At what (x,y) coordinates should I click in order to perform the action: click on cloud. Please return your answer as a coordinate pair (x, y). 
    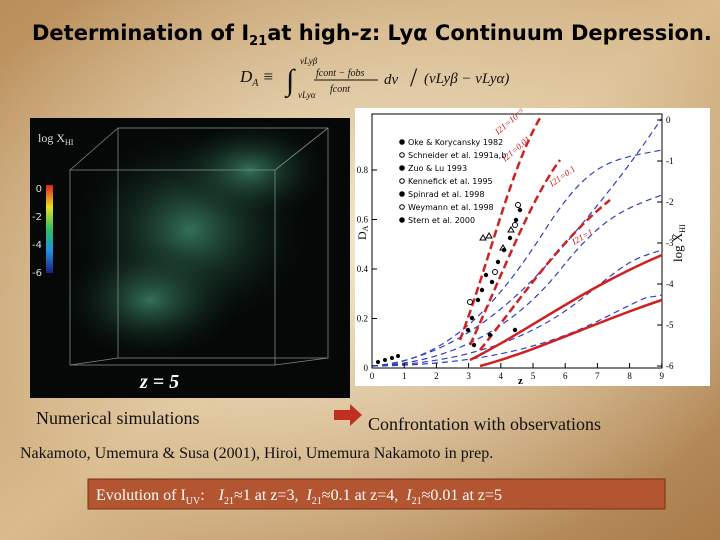
    Looking at the image, I should click on (150, 300).